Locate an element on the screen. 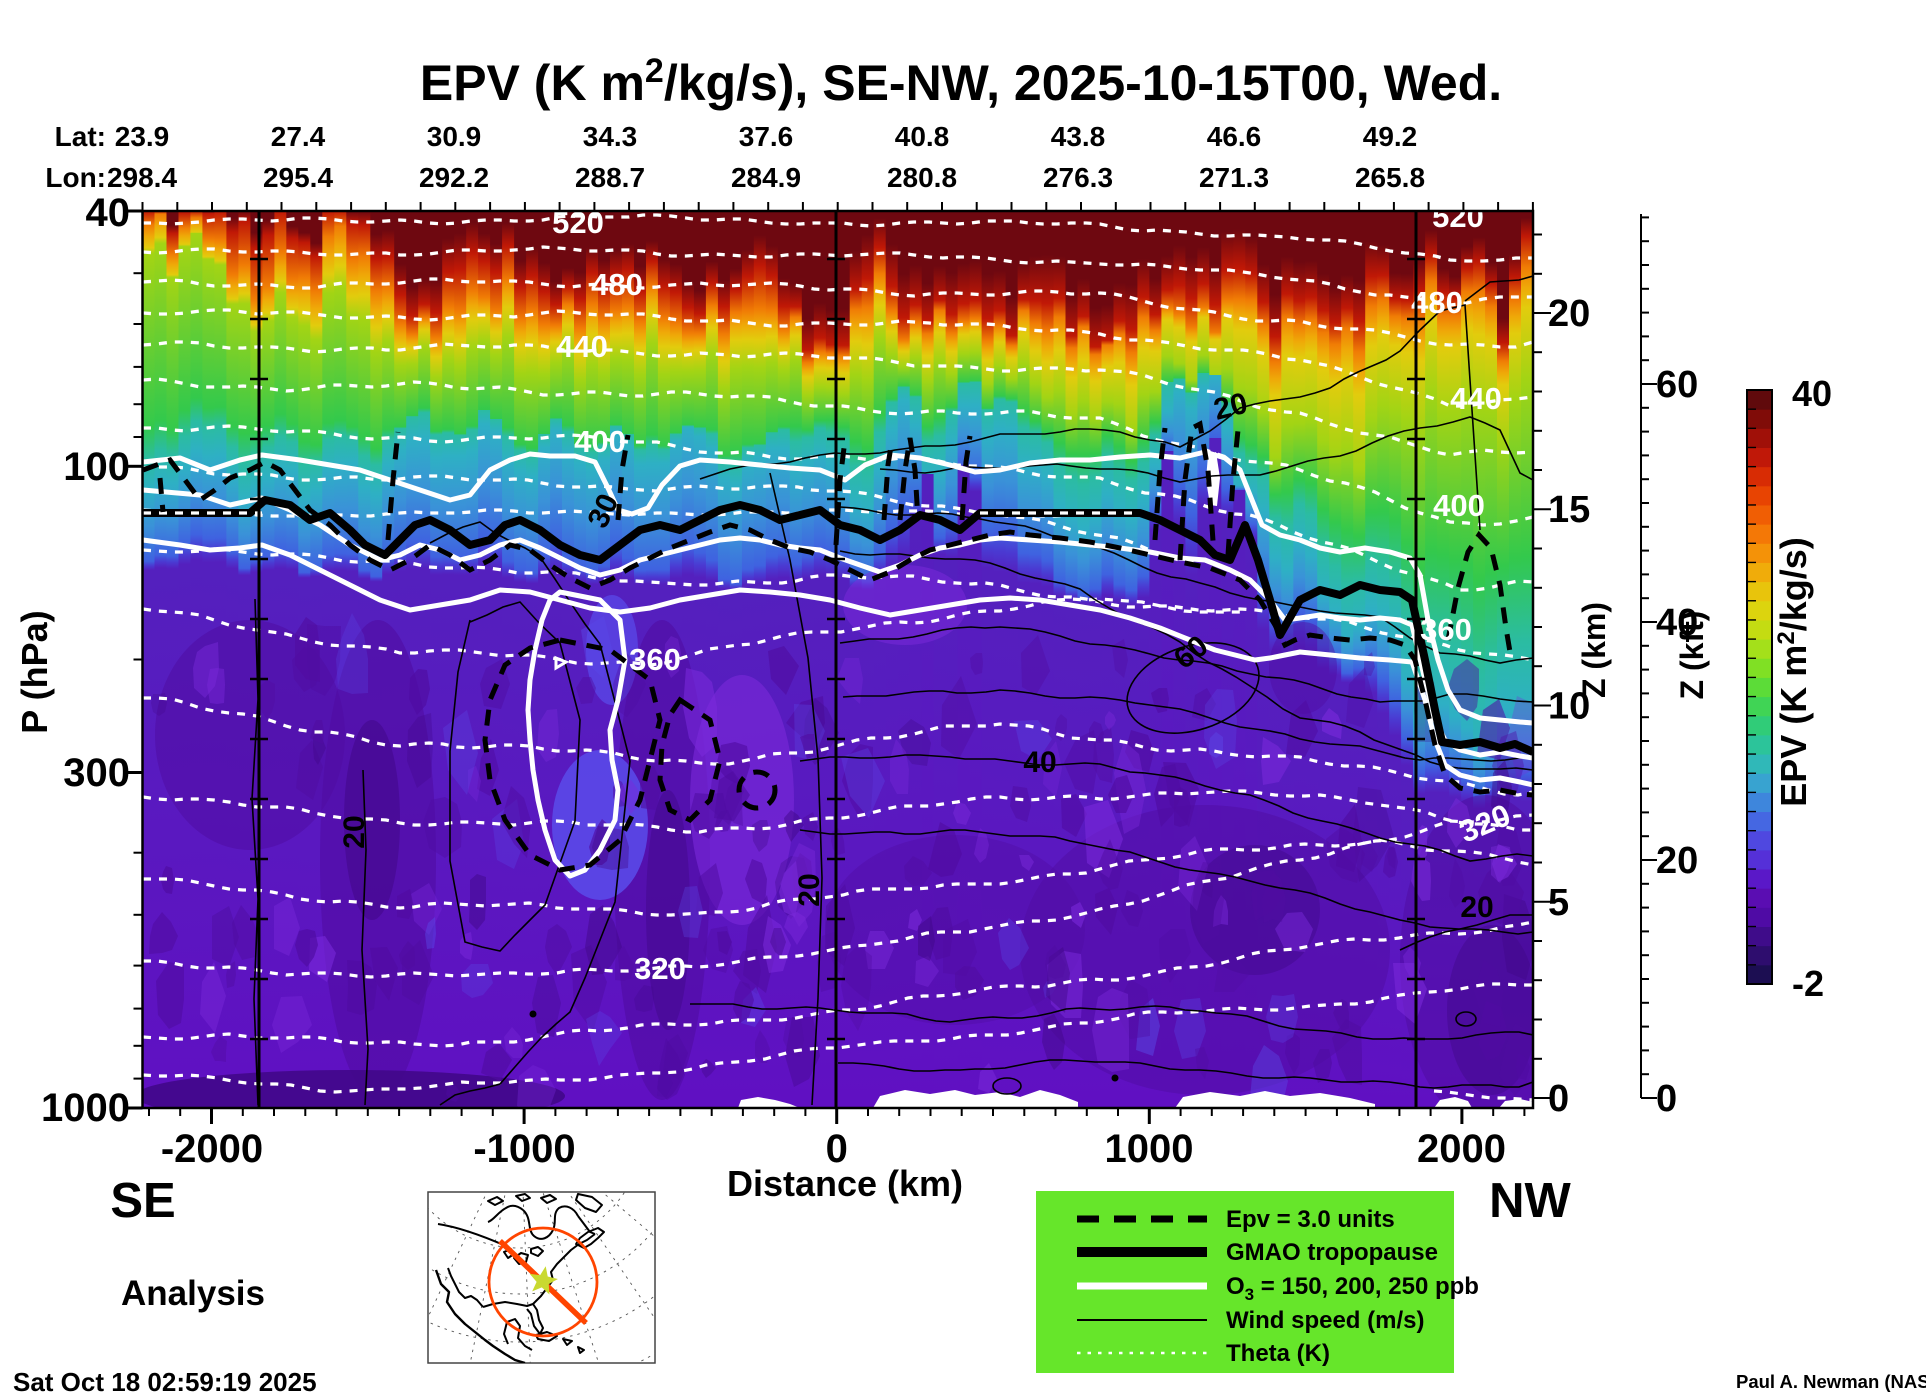 This screenshot has width=1926, height=1394. svg-text: Lat: is located at coordinates (80, 136).